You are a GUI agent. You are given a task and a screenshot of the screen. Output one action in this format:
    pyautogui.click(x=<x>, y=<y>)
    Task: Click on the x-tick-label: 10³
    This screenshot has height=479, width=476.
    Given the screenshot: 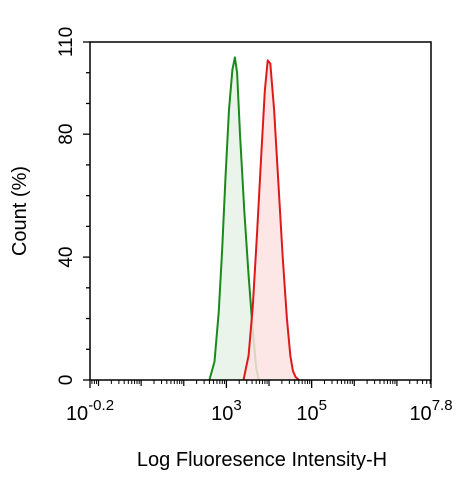 What is the action you would take?
    pyautogui.click(x=226, y=411)
    